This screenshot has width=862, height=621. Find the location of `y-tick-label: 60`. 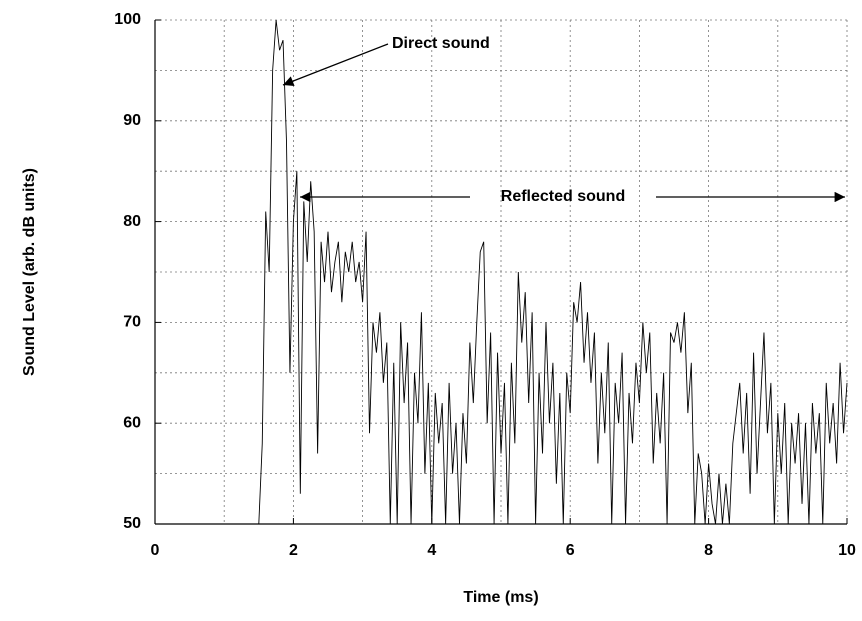

y-tick-label: 60 is located at coordinates (132, 422).